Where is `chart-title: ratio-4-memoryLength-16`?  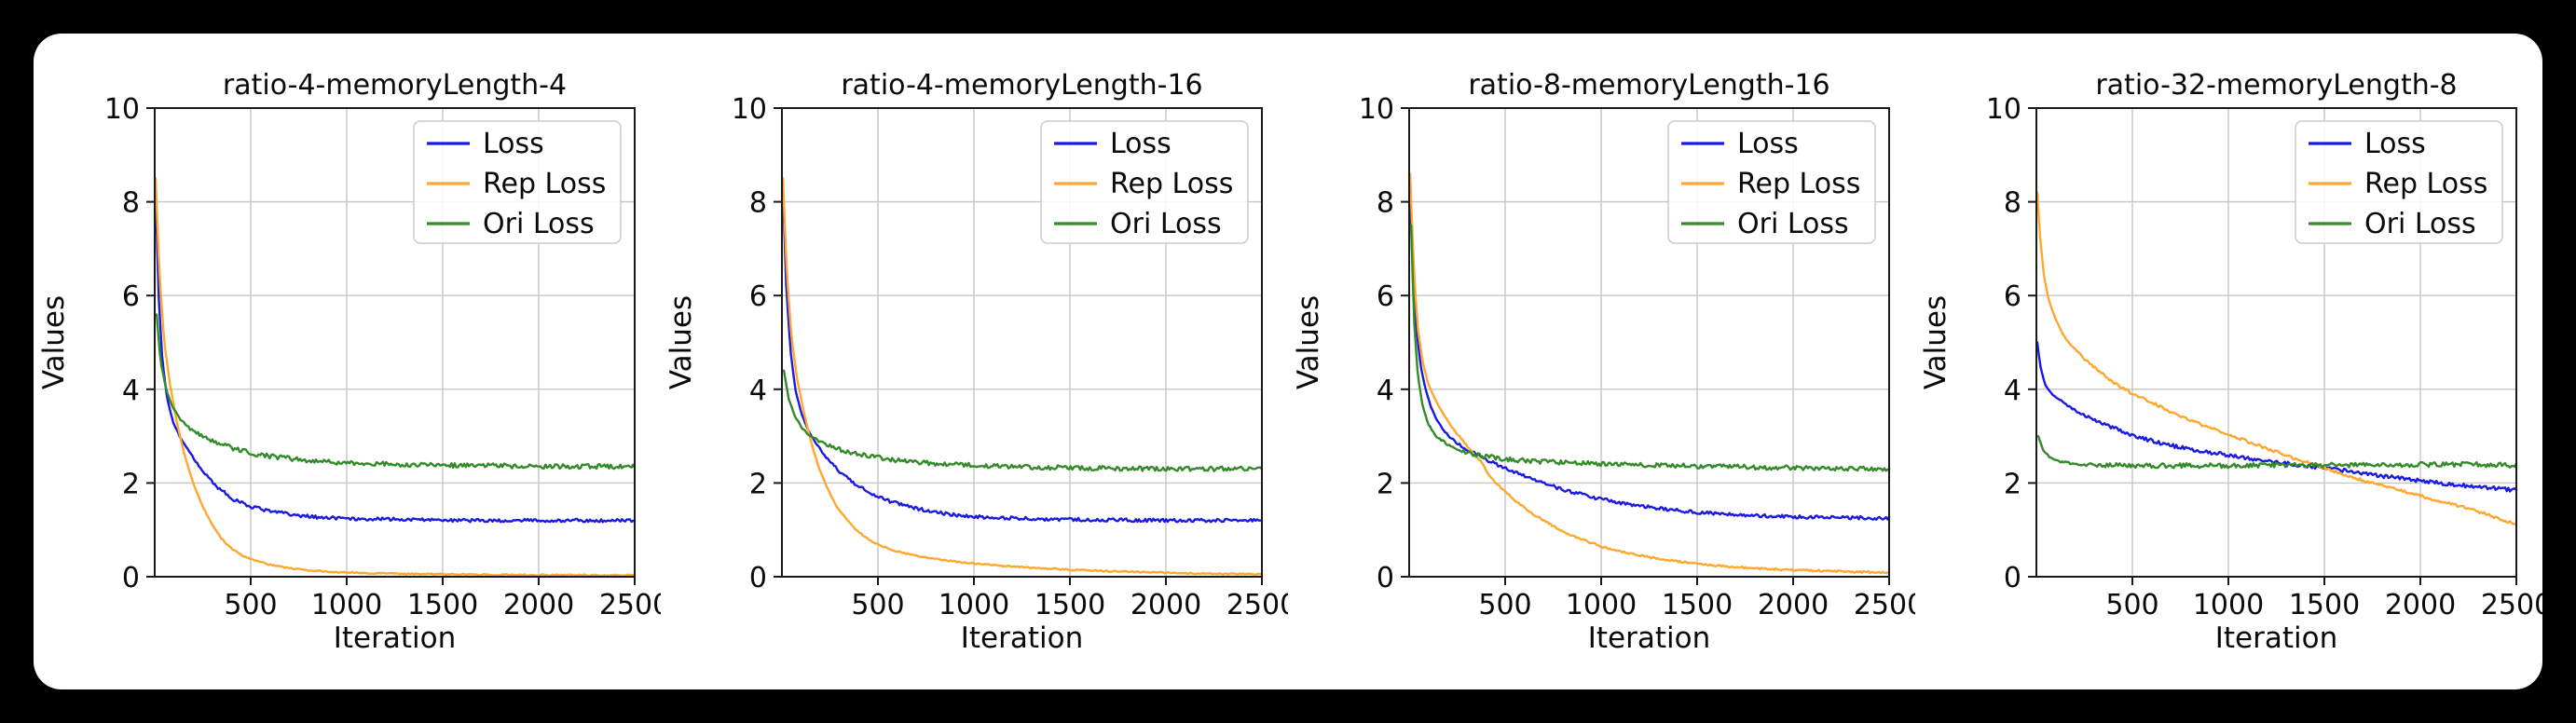
chart-title: ratio-4-memoryLength-16 is located at coordinates (1022, 85).